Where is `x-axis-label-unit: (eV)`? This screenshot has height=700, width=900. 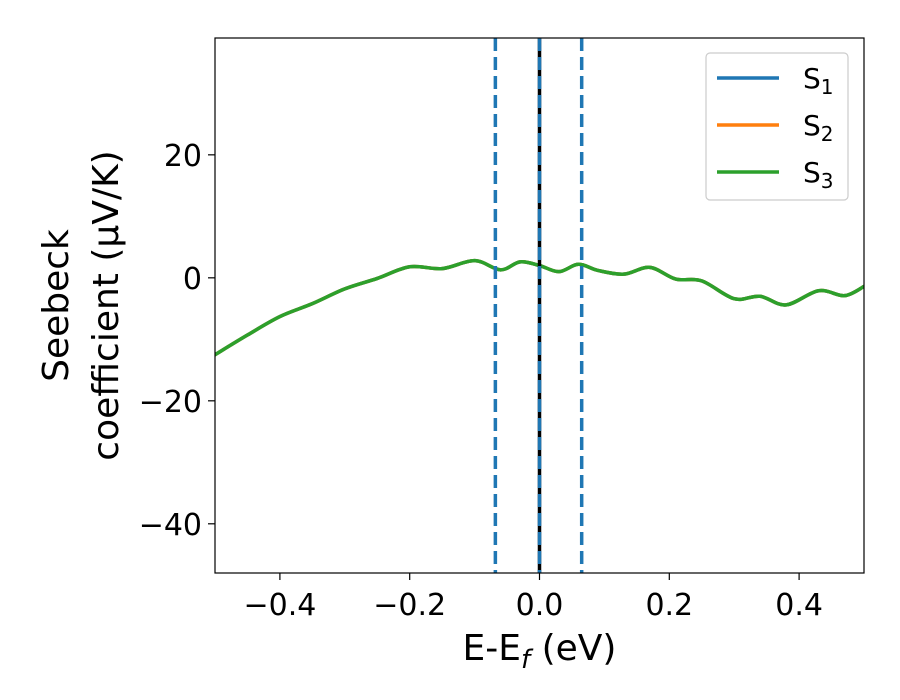 x-axis-label-unit: (eV) is located at coordinates (573, 648).